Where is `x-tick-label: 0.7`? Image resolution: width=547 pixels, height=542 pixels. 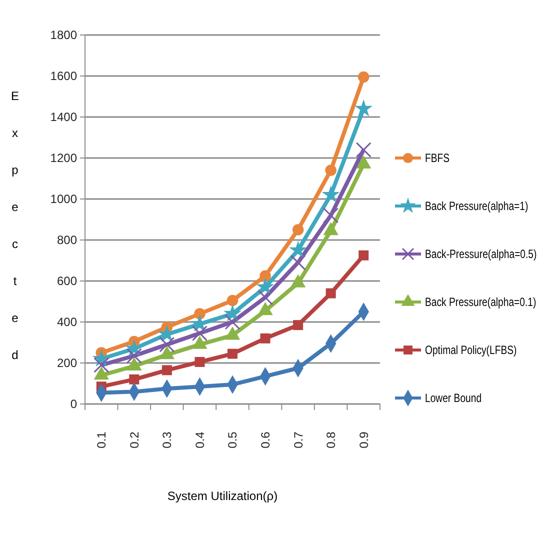 x-tick-label: 0.7 is located at coordinates (298, 439).